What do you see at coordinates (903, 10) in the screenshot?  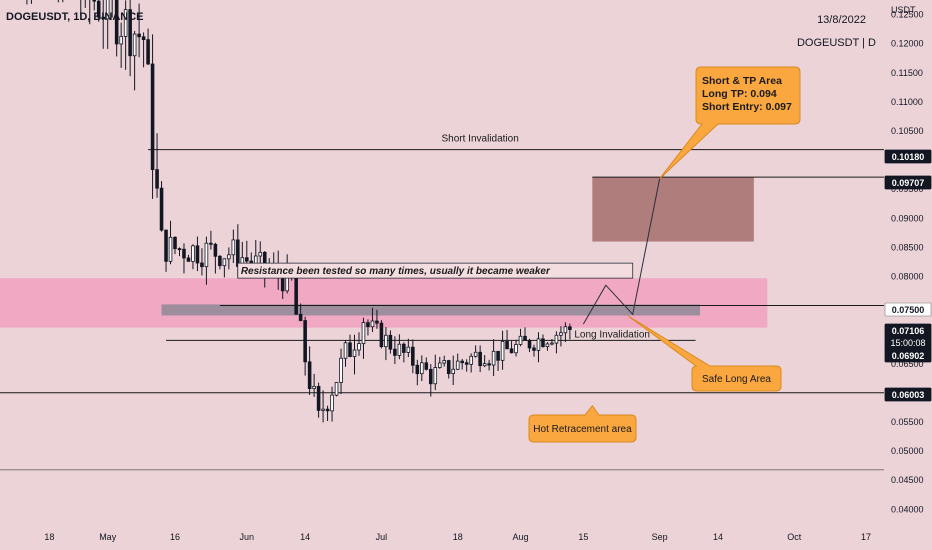 I see `currency-label: USDT` at bounding box center [903, 10].